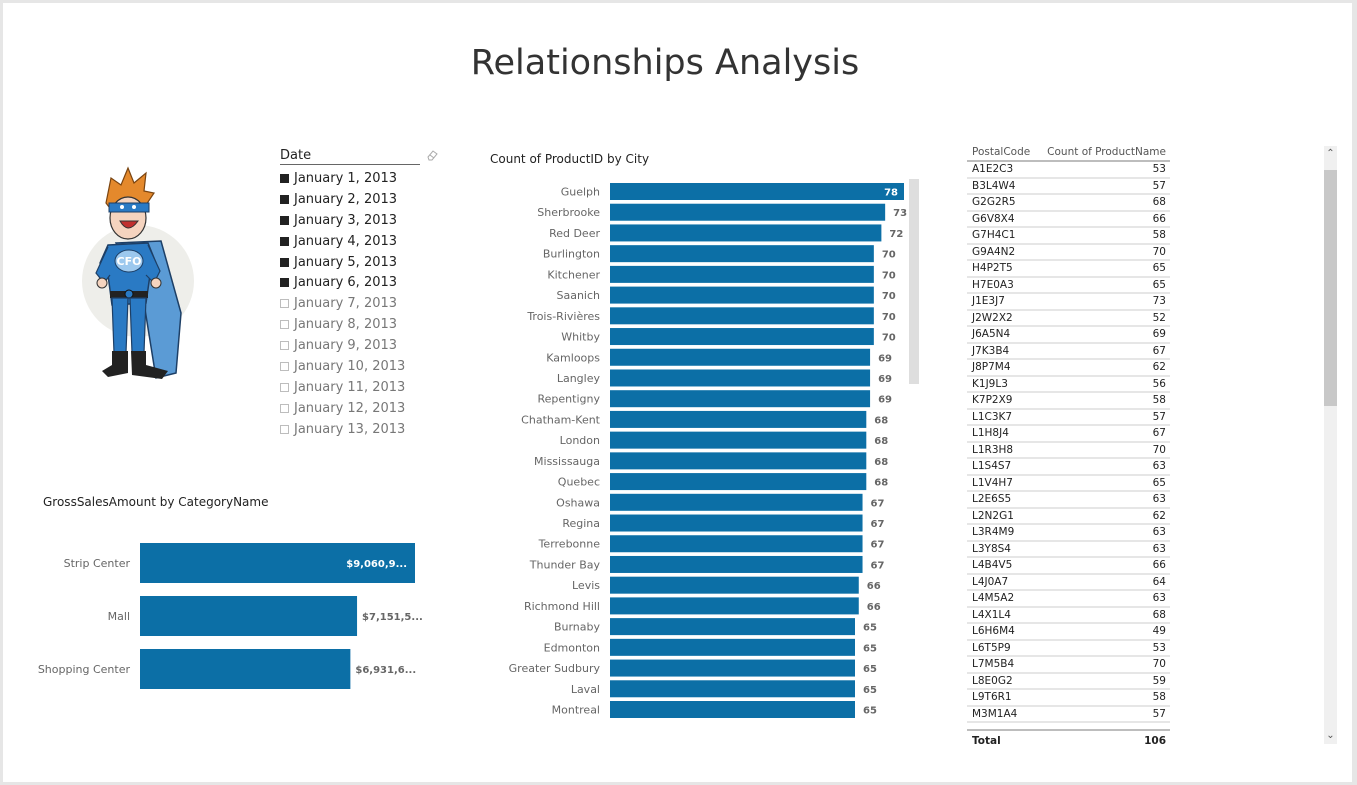  What do you see at coordinates (1068, 467) in the screenshot?
I see `table-row: L1S4S7 63` at bounding box center [1068, 467].